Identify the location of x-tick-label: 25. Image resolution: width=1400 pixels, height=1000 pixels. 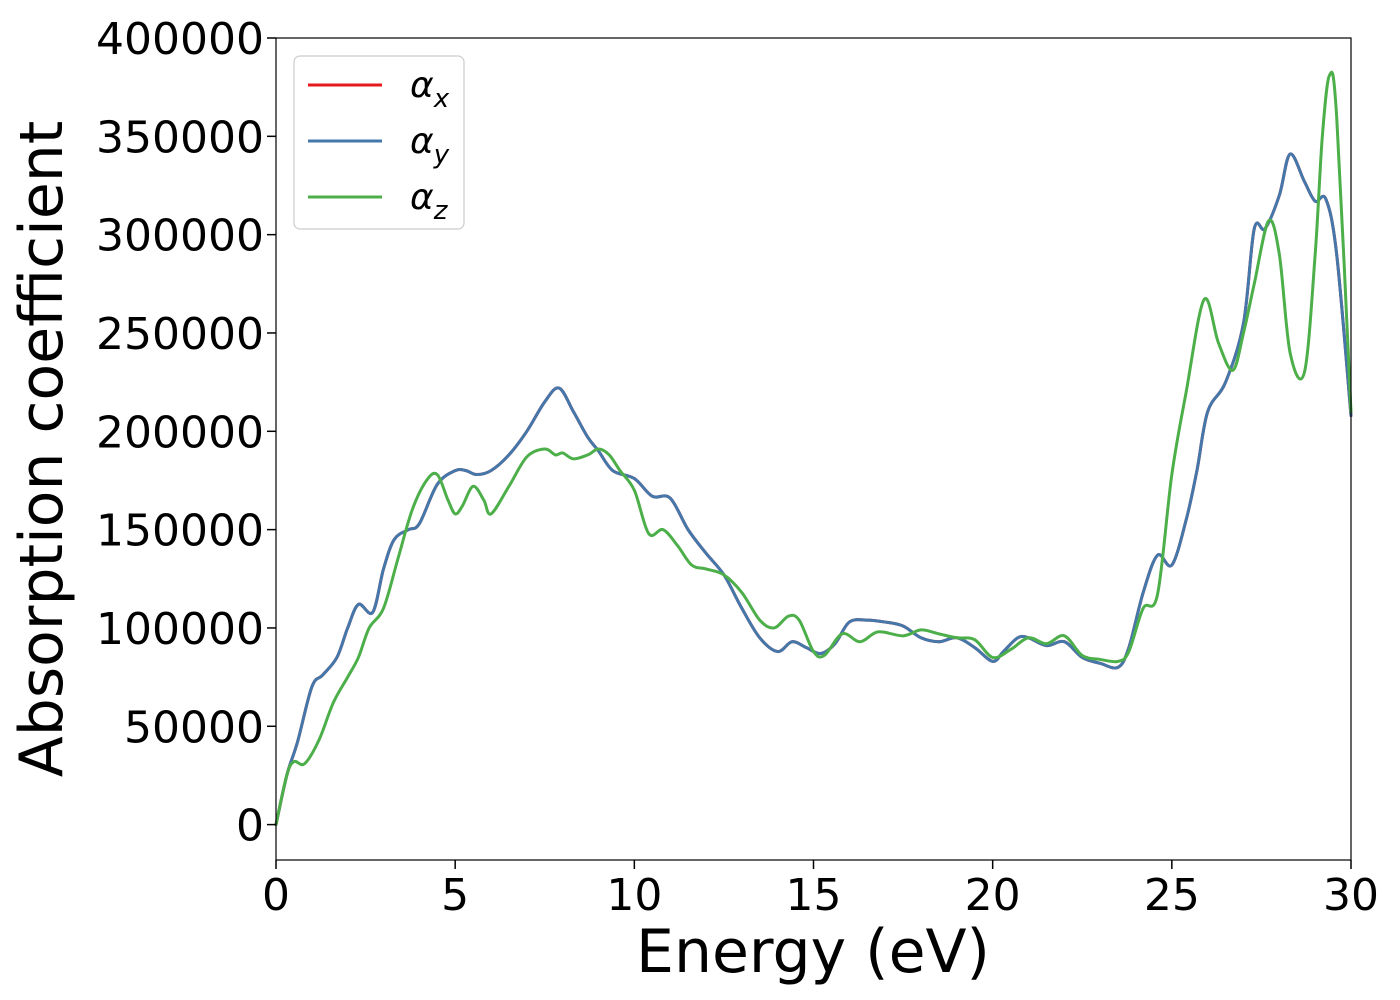
(1172, 895).